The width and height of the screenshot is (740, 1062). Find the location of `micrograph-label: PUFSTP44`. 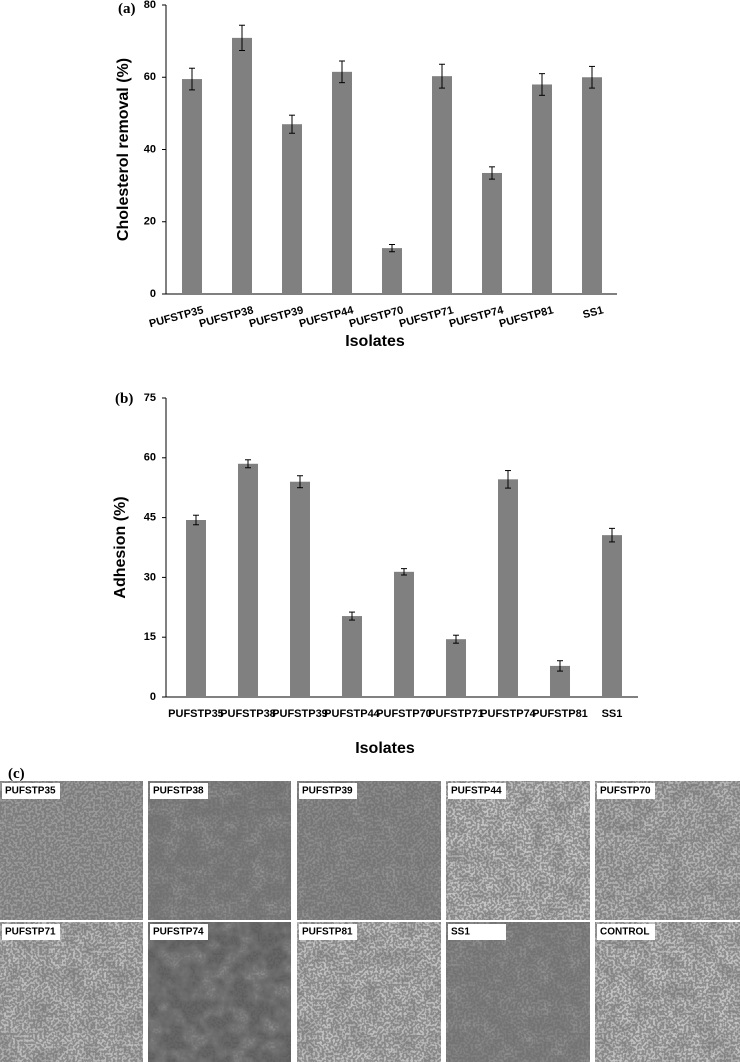

micrograph-label: PUFSTP44 is located at coordinates (476, 791).